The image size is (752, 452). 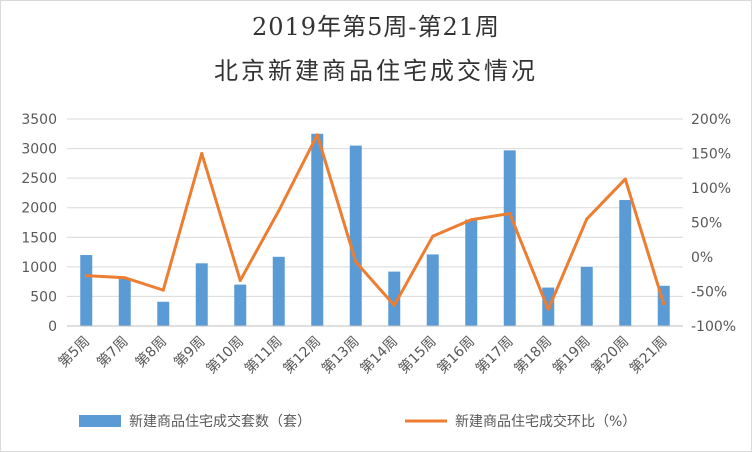 I want to click on y-left-tick-label: 3000, so click(x=39, y=150).